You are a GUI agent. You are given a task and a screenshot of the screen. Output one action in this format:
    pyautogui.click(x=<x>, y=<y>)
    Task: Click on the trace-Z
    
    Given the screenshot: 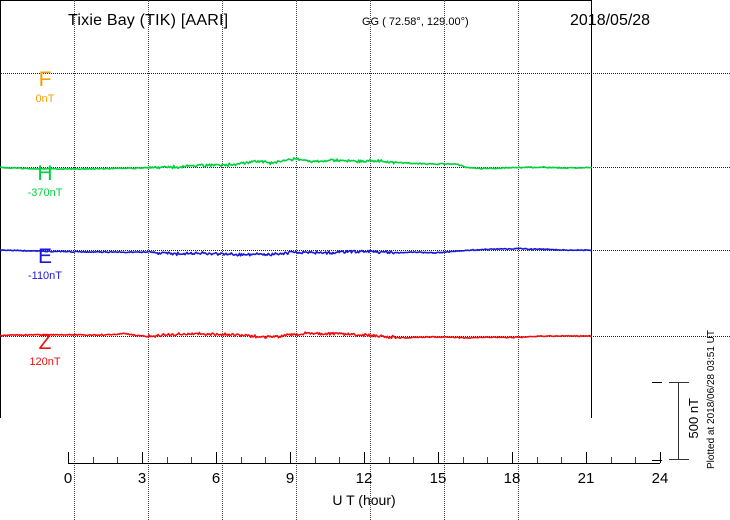 What is the action you would take?
    pyautogui.click(x=296, y=335)
    